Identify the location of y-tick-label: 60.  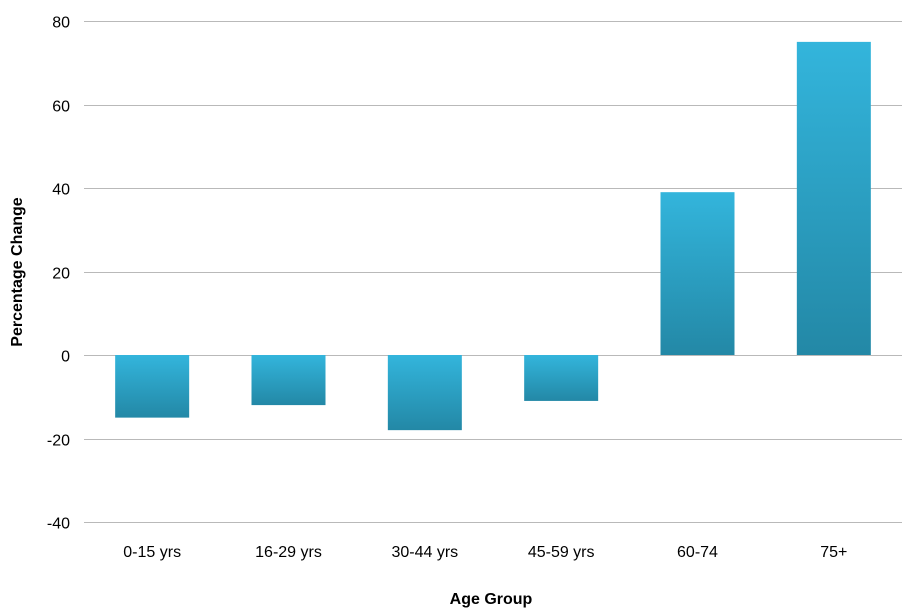
(61, 107).